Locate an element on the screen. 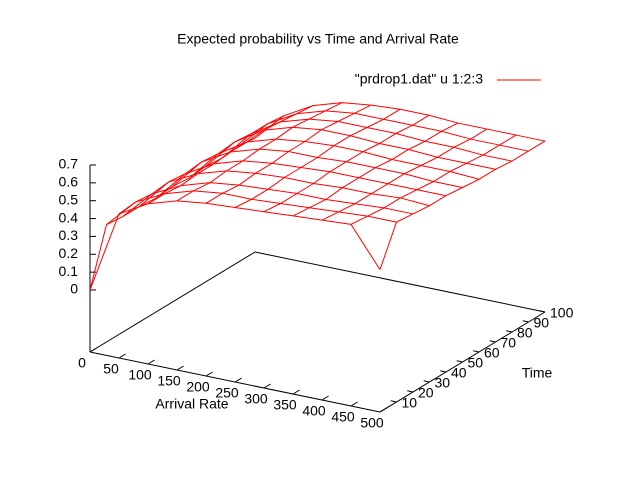  y-tick-label: 40 is located at coordinates (459, 373).